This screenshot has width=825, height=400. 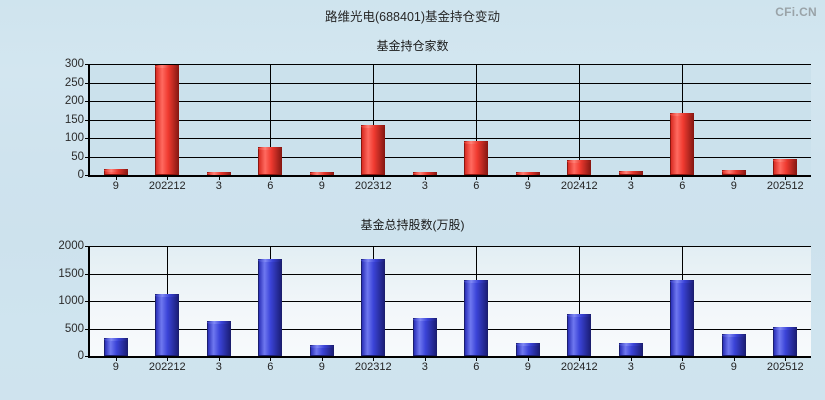 I want to click on fund-holders-x-tick-label: 202212, so click(x=167, y=186).